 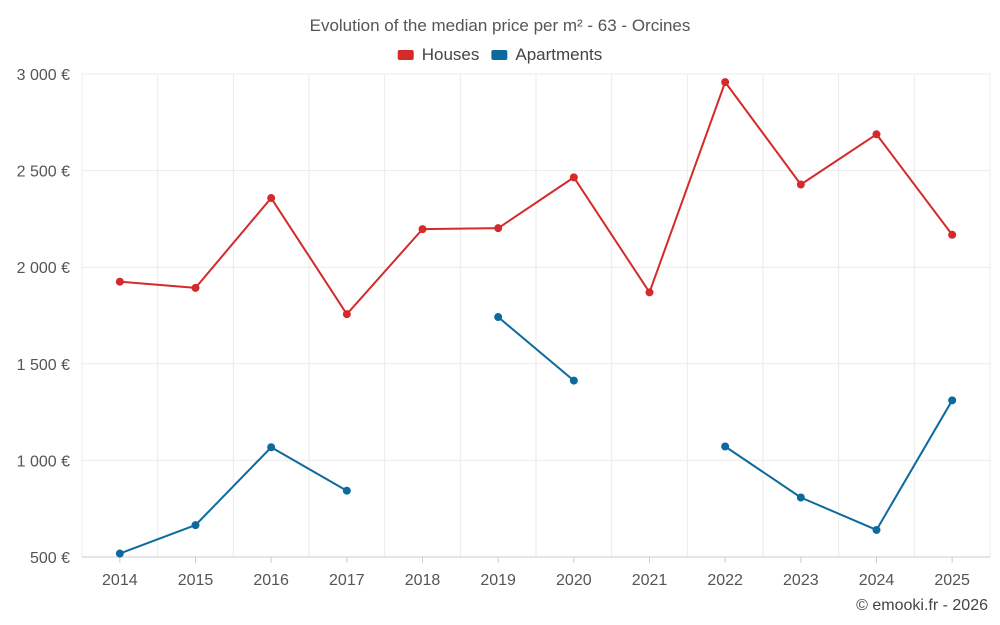 What do you see at coordinates (558, 54) in the screenshot?
I see `legend-label: Apartments` at bounding box center [558, 54].